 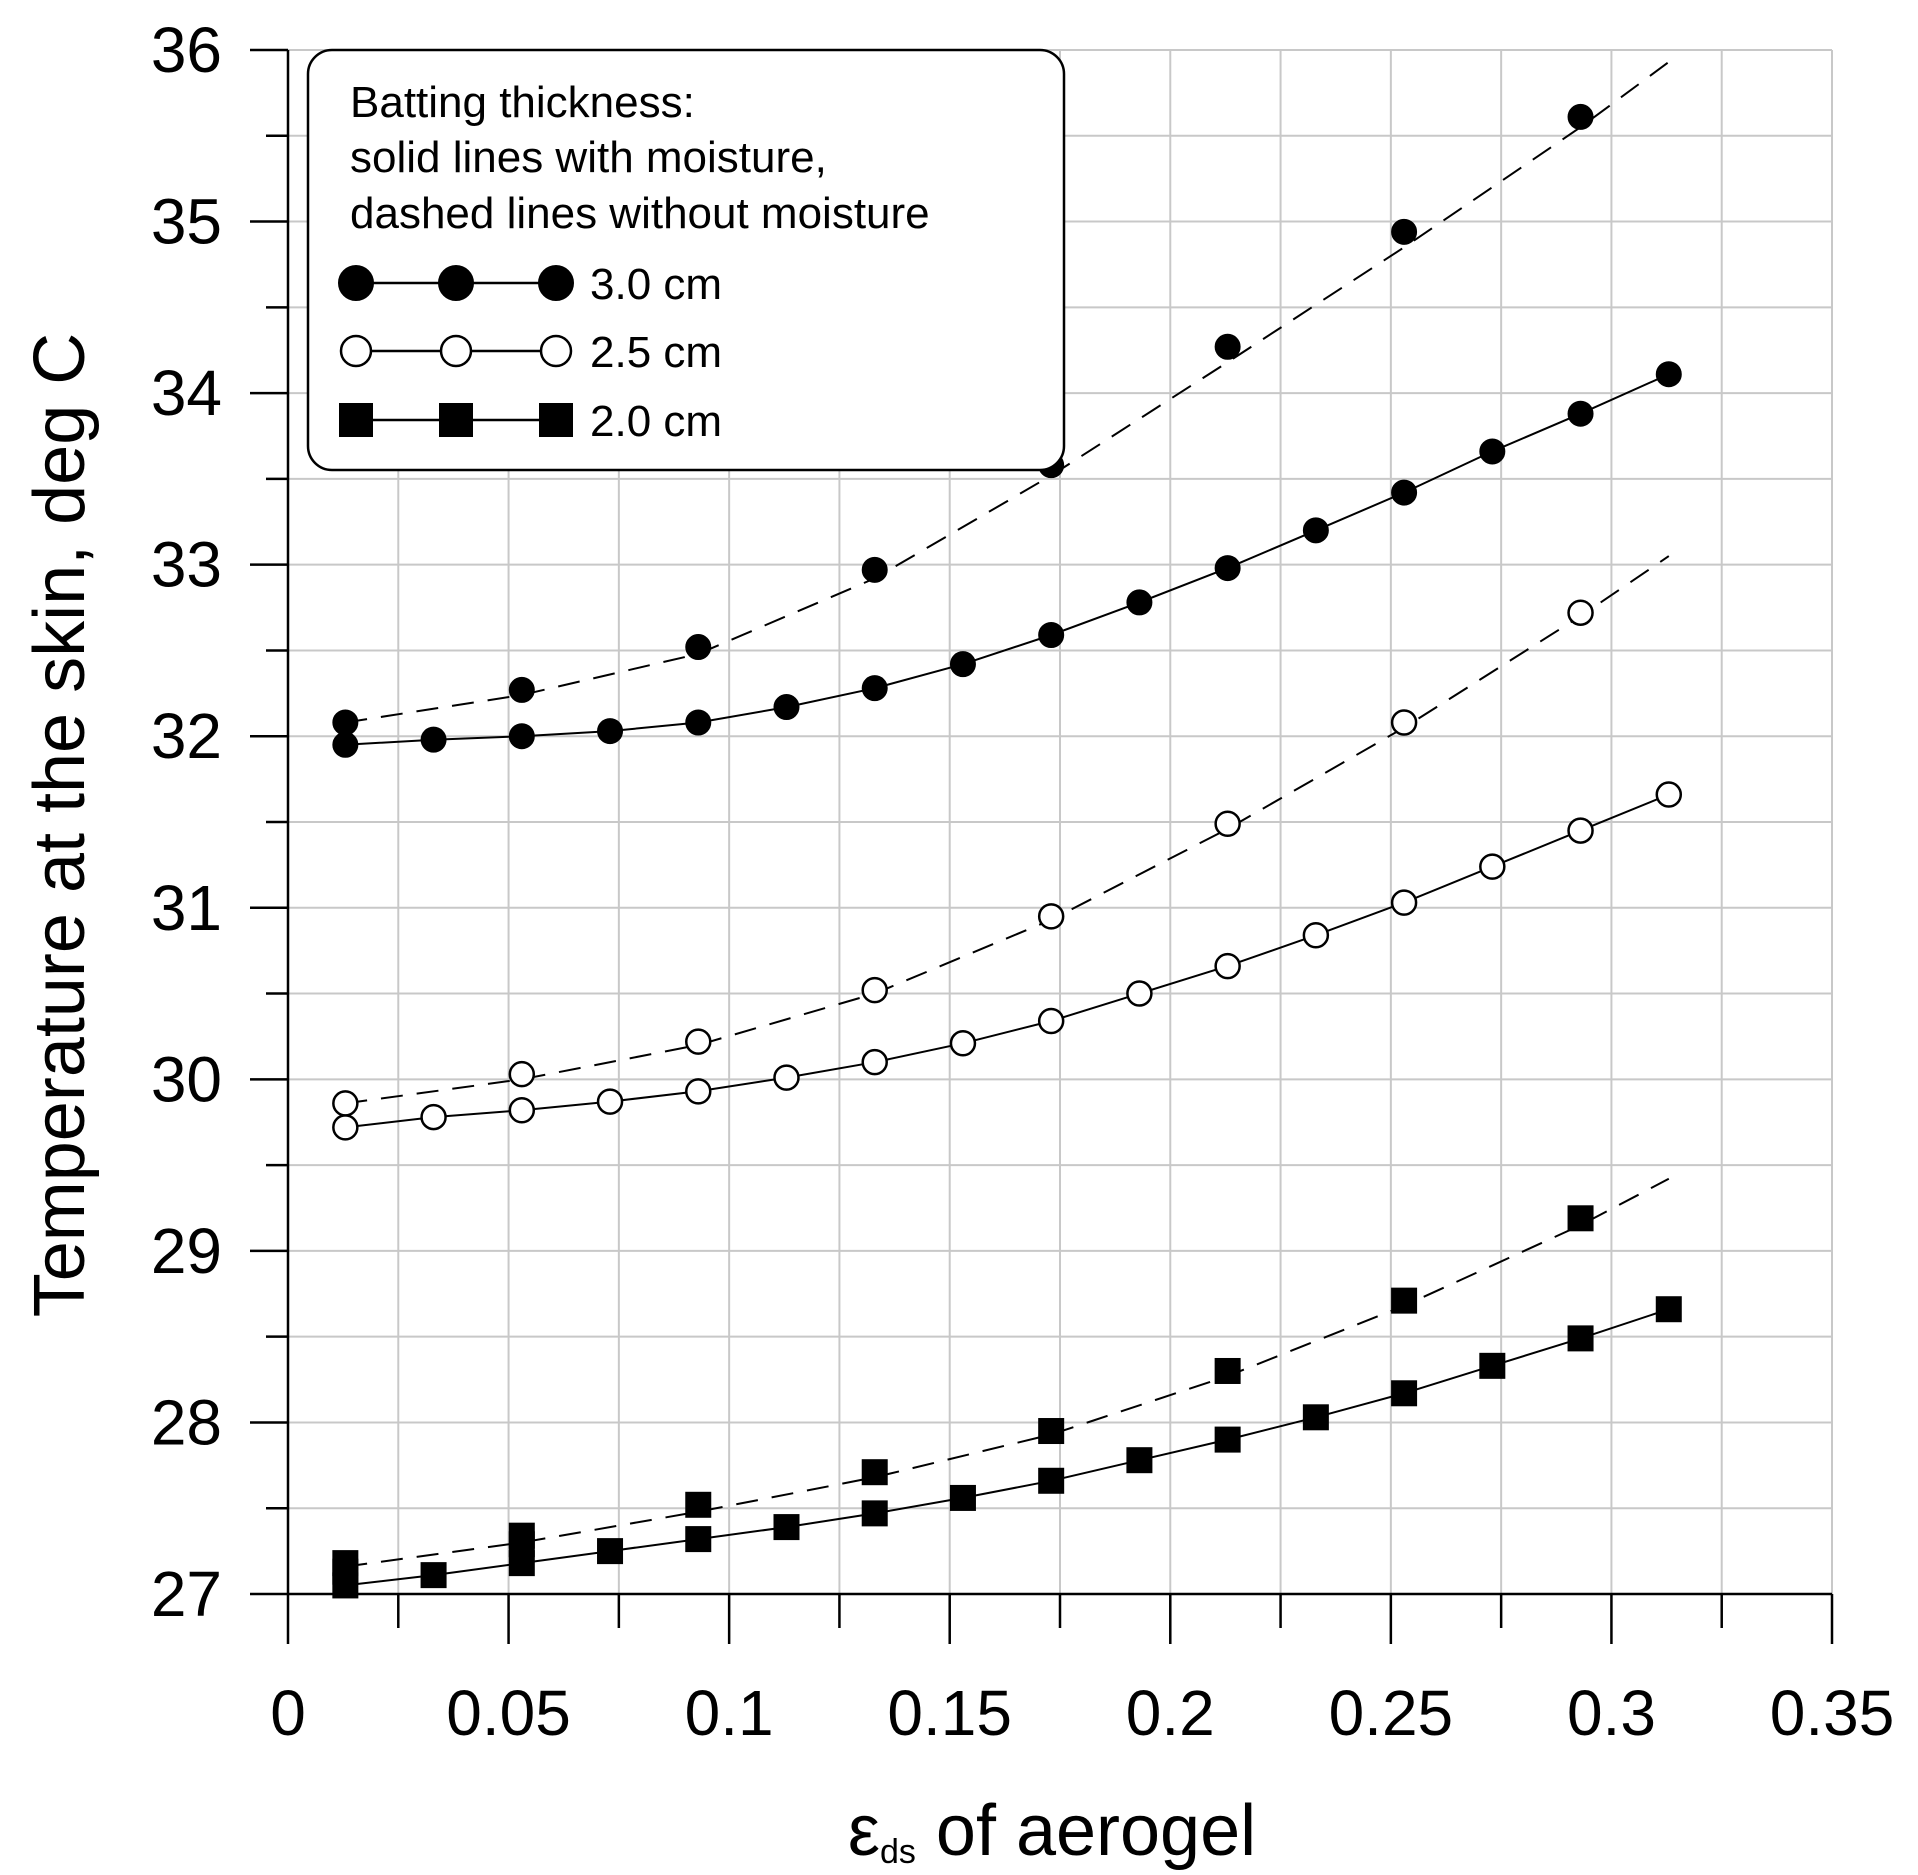 What do you see at coordinates (949, 1713) in the screenshot?
I see `x-tick-label: 0.15` at bounding box center [949, 1713].